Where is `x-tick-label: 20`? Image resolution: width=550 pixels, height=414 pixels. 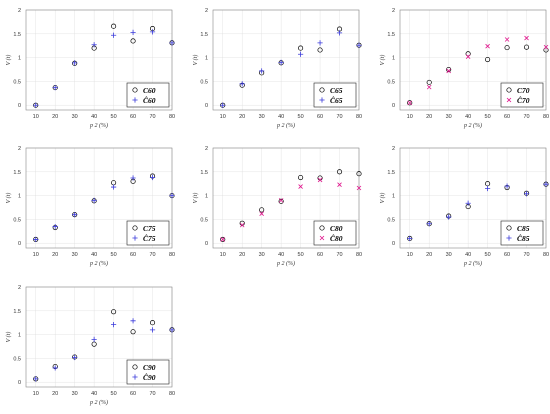 x-tick-label: 20 is located at coordinates (429, 255).